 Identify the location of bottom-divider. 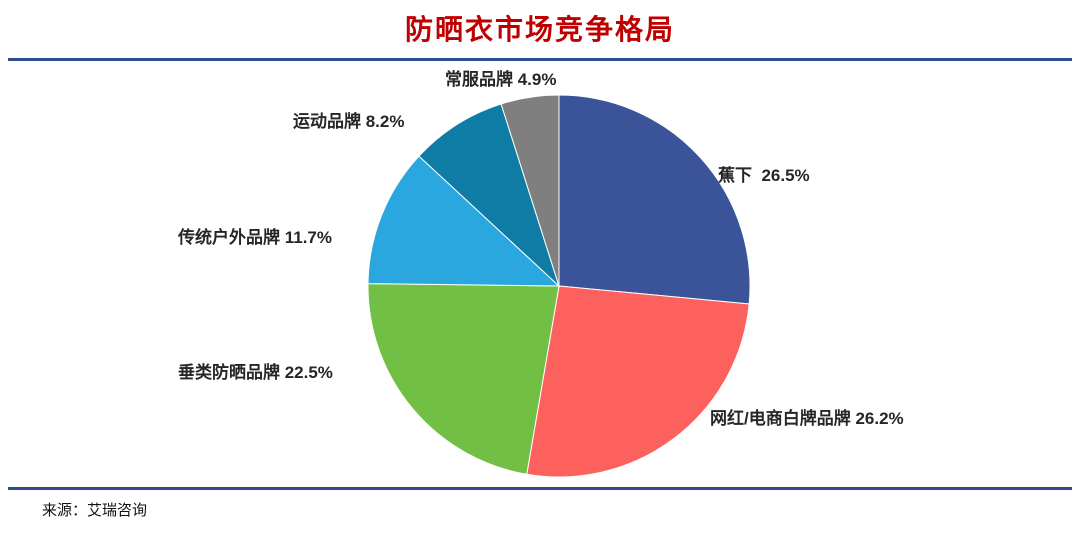
(540, 488).